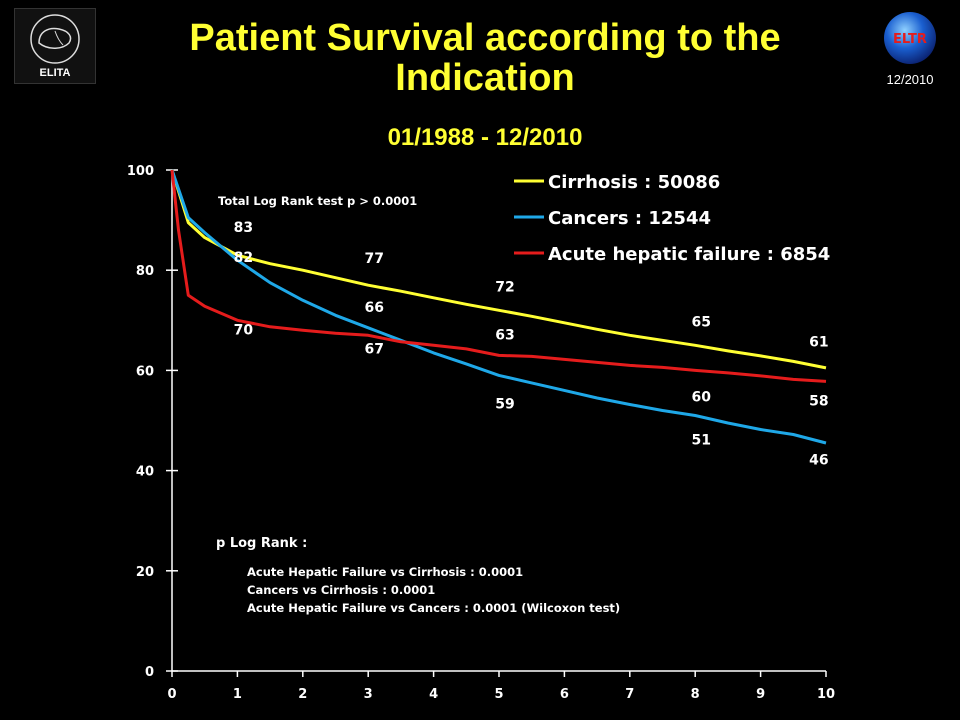 The width and height of the screenshot is (960, 720). What do you see at coordinates (145, 572) in the screenshot?
I see `y-tick-label: 20` at bounding box center [145, 572].